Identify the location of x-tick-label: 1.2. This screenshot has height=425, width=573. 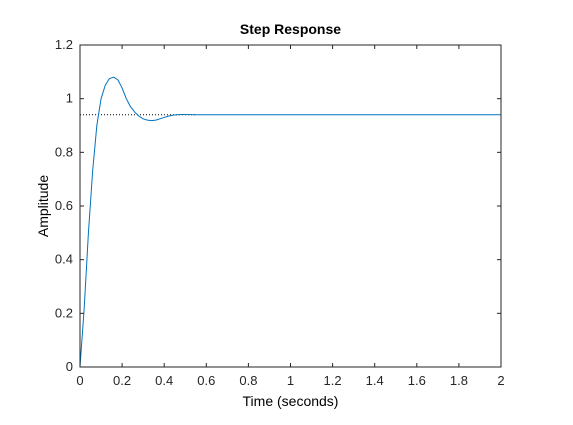
(333, 380).